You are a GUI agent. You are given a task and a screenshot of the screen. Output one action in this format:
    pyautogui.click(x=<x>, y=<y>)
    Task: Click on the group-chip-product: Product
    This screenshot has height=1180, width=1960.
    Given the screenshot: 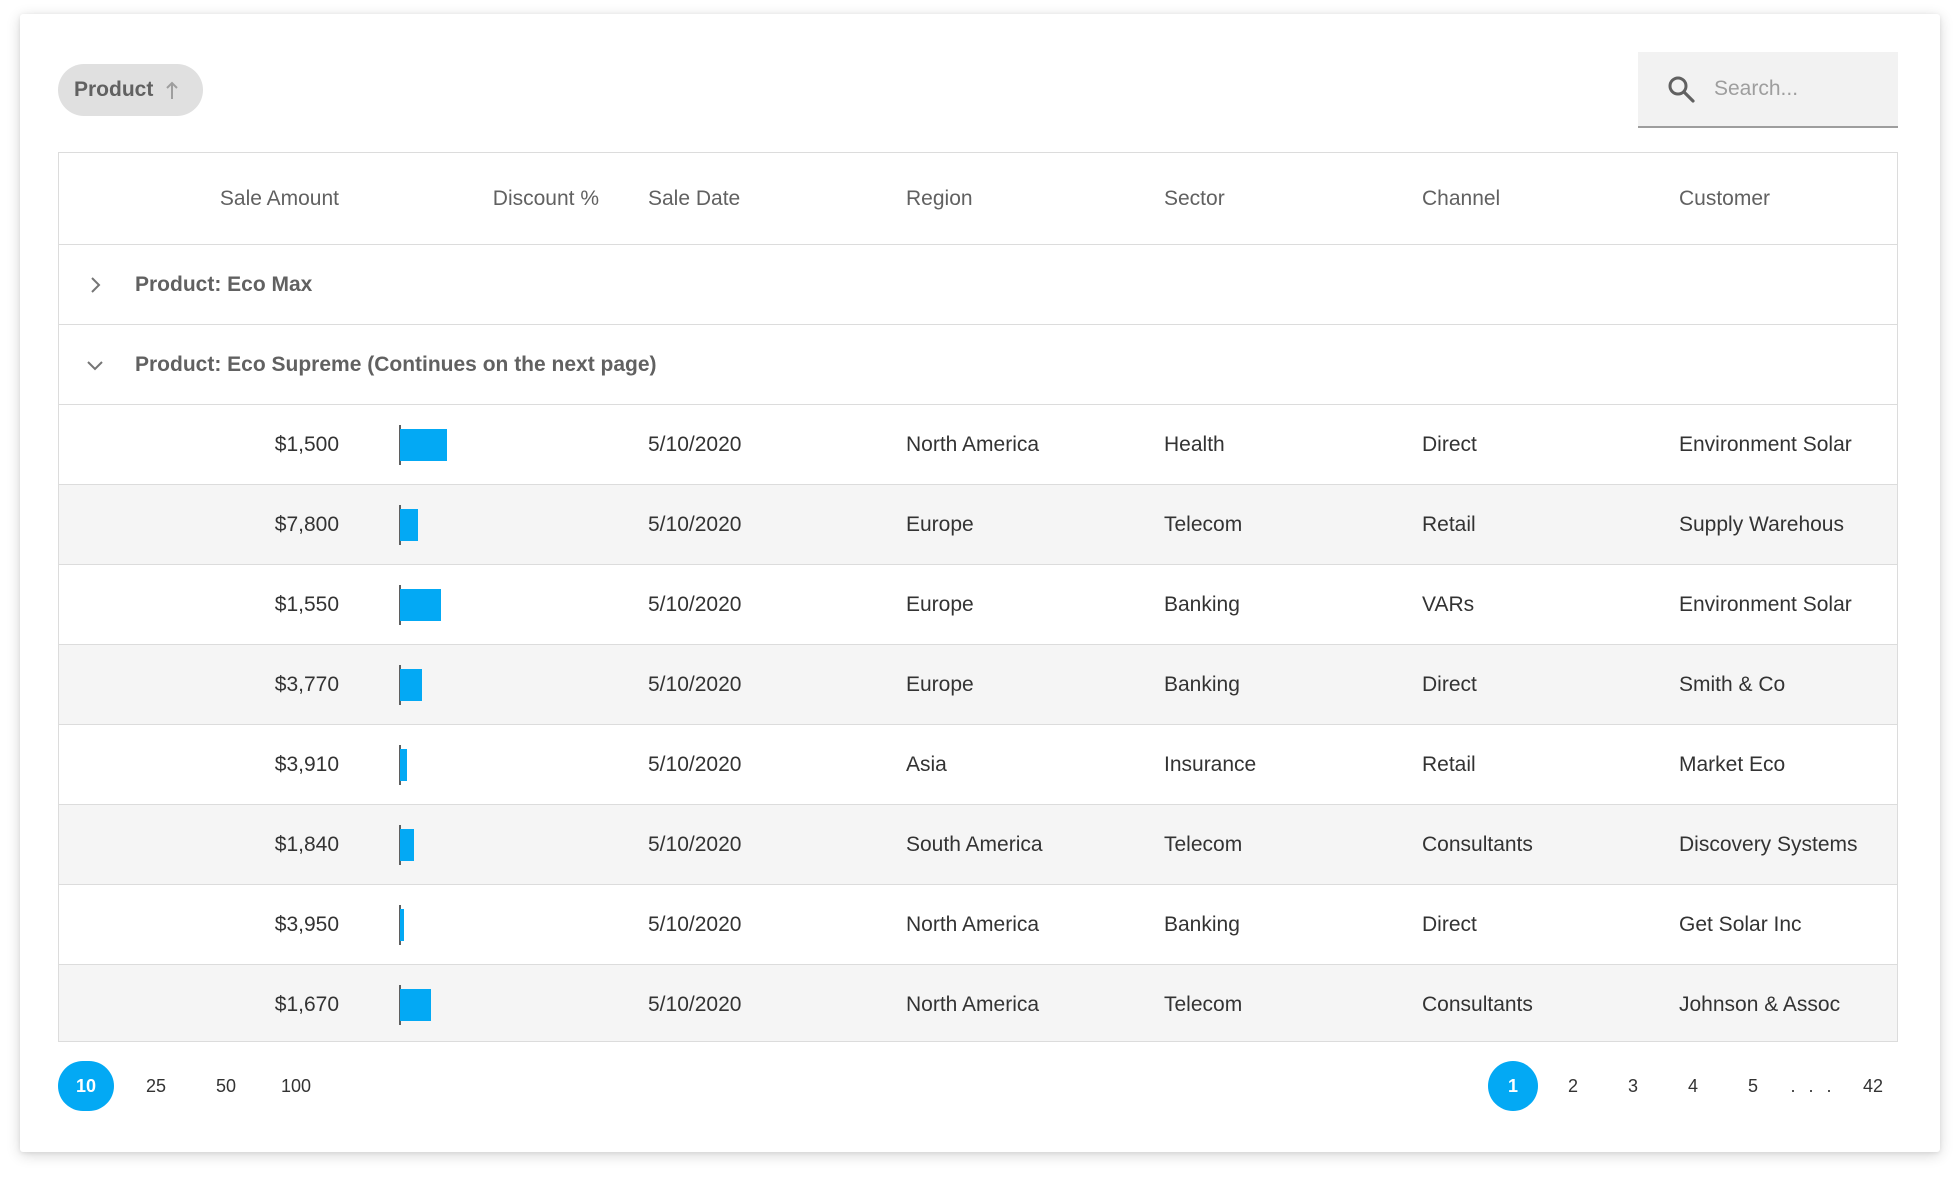 What is the action you would take?
    pyautogui.click(x=131, y=90)
    